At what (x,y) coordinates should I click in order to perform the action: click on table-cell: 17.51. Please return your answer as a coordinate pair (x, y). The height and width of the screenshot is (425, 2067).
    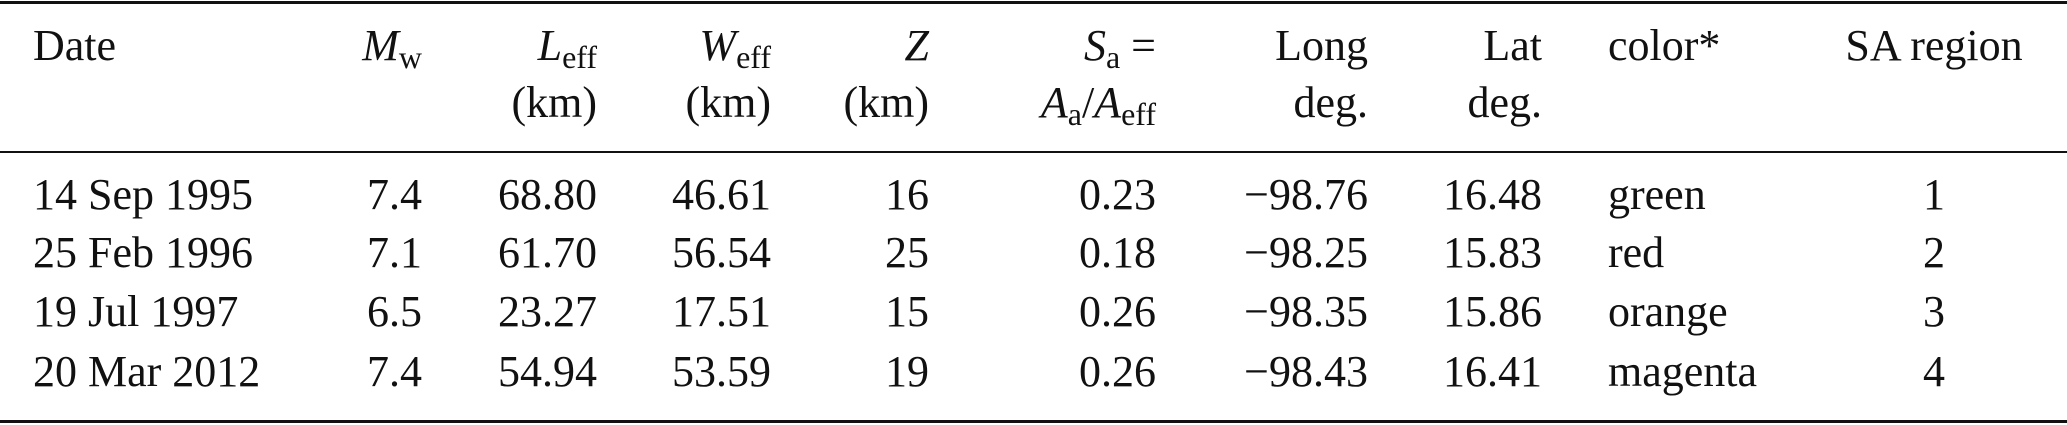
    Looking at the image, I should click on (721, 311).